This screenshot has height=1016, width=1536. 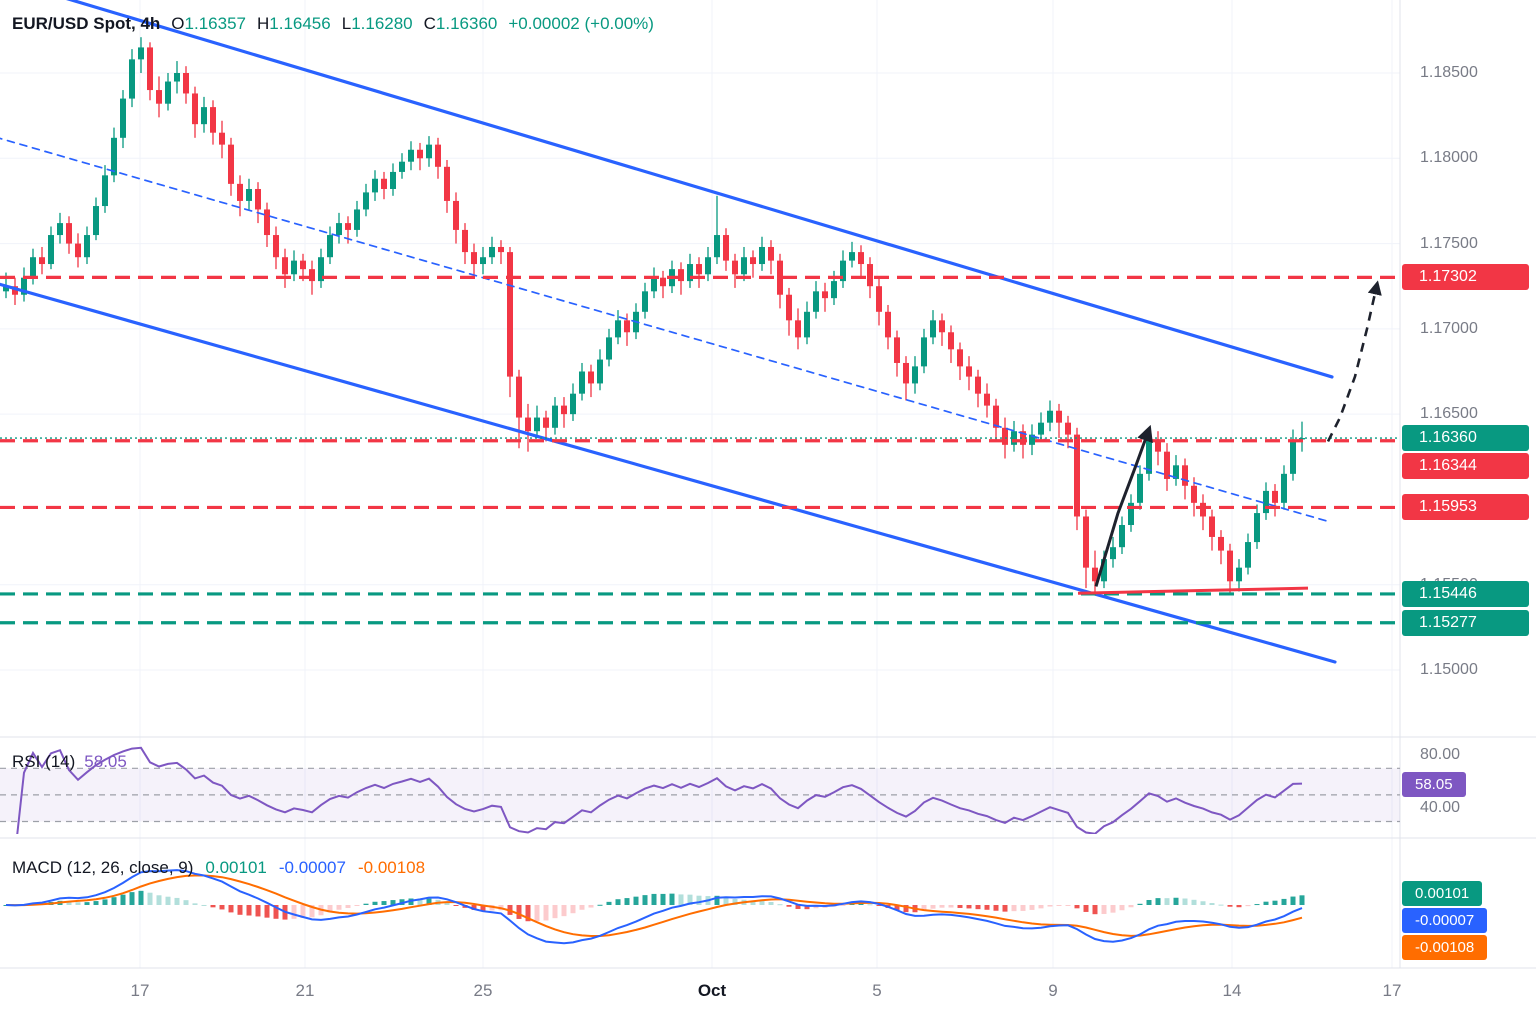 What do you see at coordinates (1445, 948) in the screenshot?
I see `macd-value-badge: -0.00108` at bounding box center [1445, 948].